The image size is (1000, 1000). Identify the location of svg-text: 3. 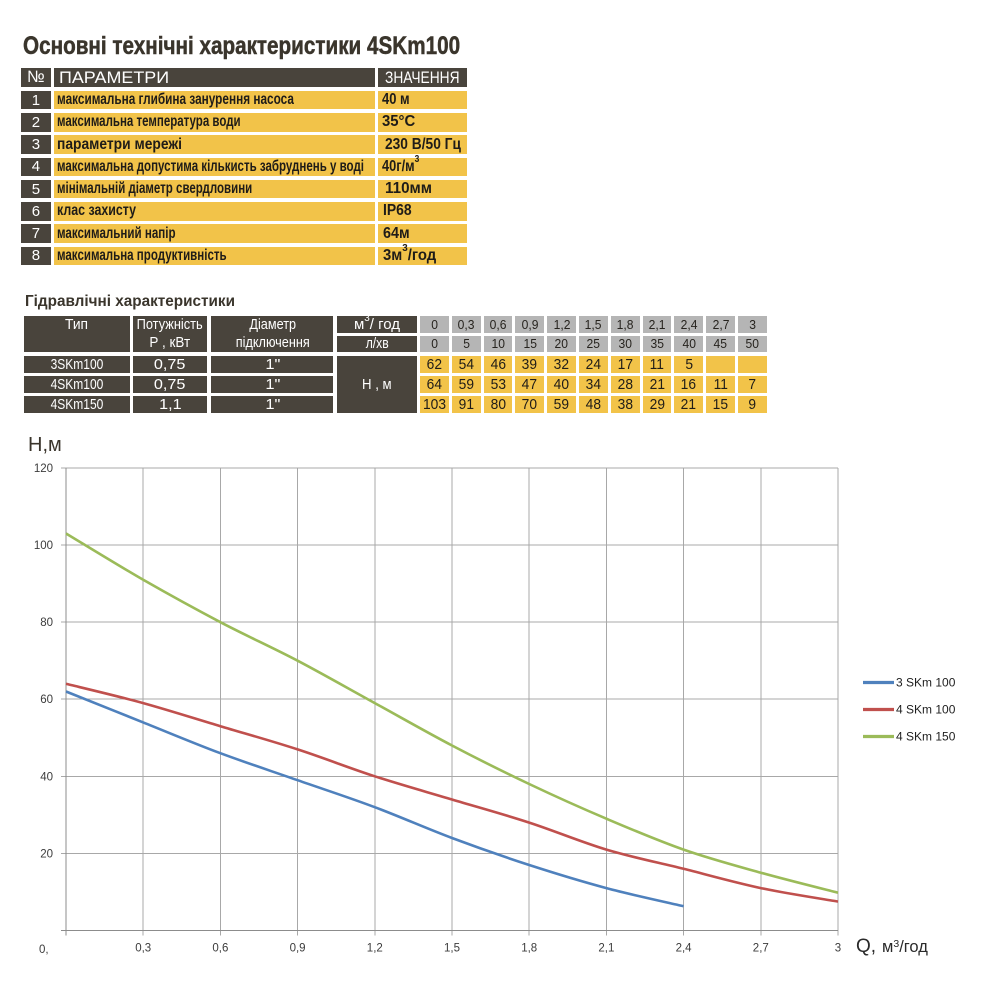
(838, 949).